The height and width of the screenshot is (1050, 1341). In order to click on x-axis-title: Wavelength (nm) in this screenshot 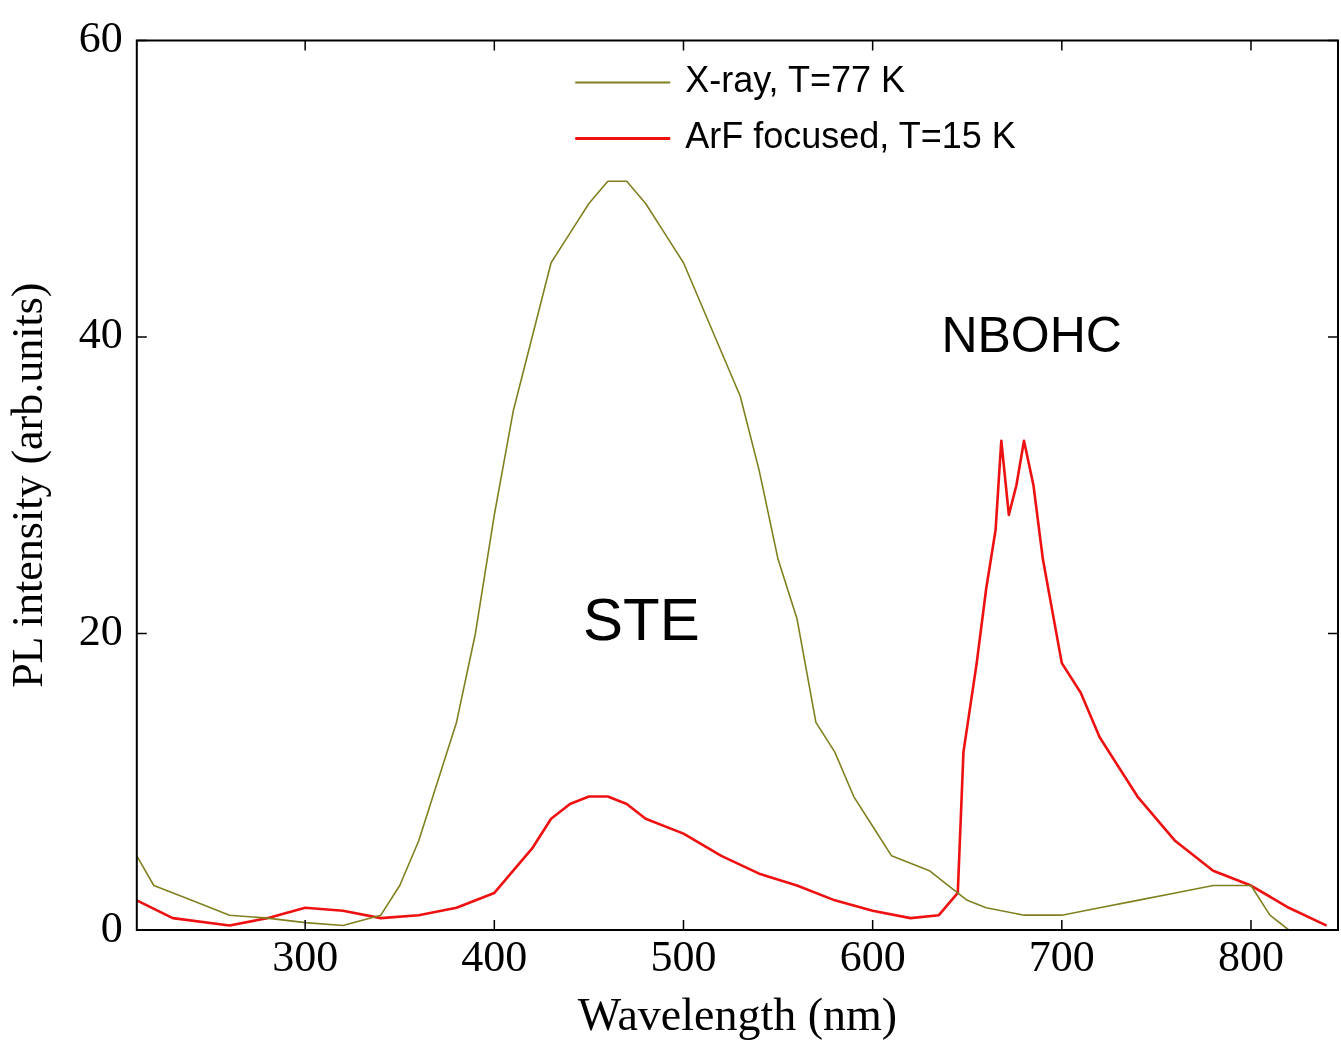, I will do `click(737, 1015)`.